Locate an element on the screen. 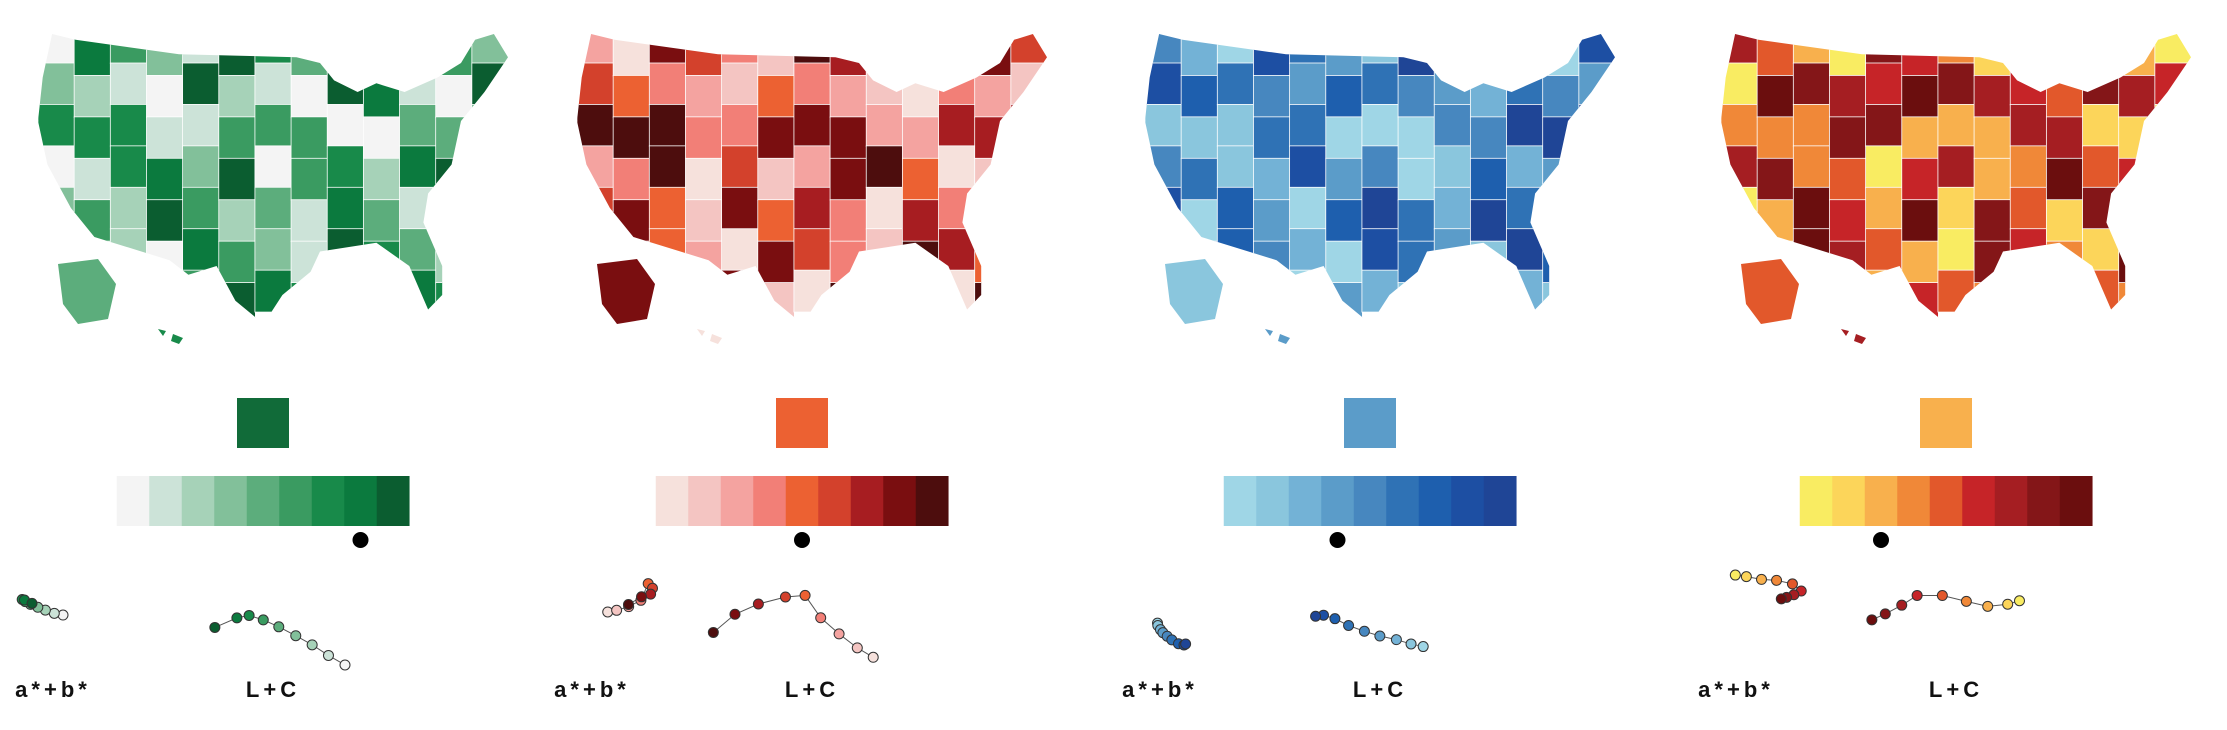  hawaii is located at coordinates (1853, 336).